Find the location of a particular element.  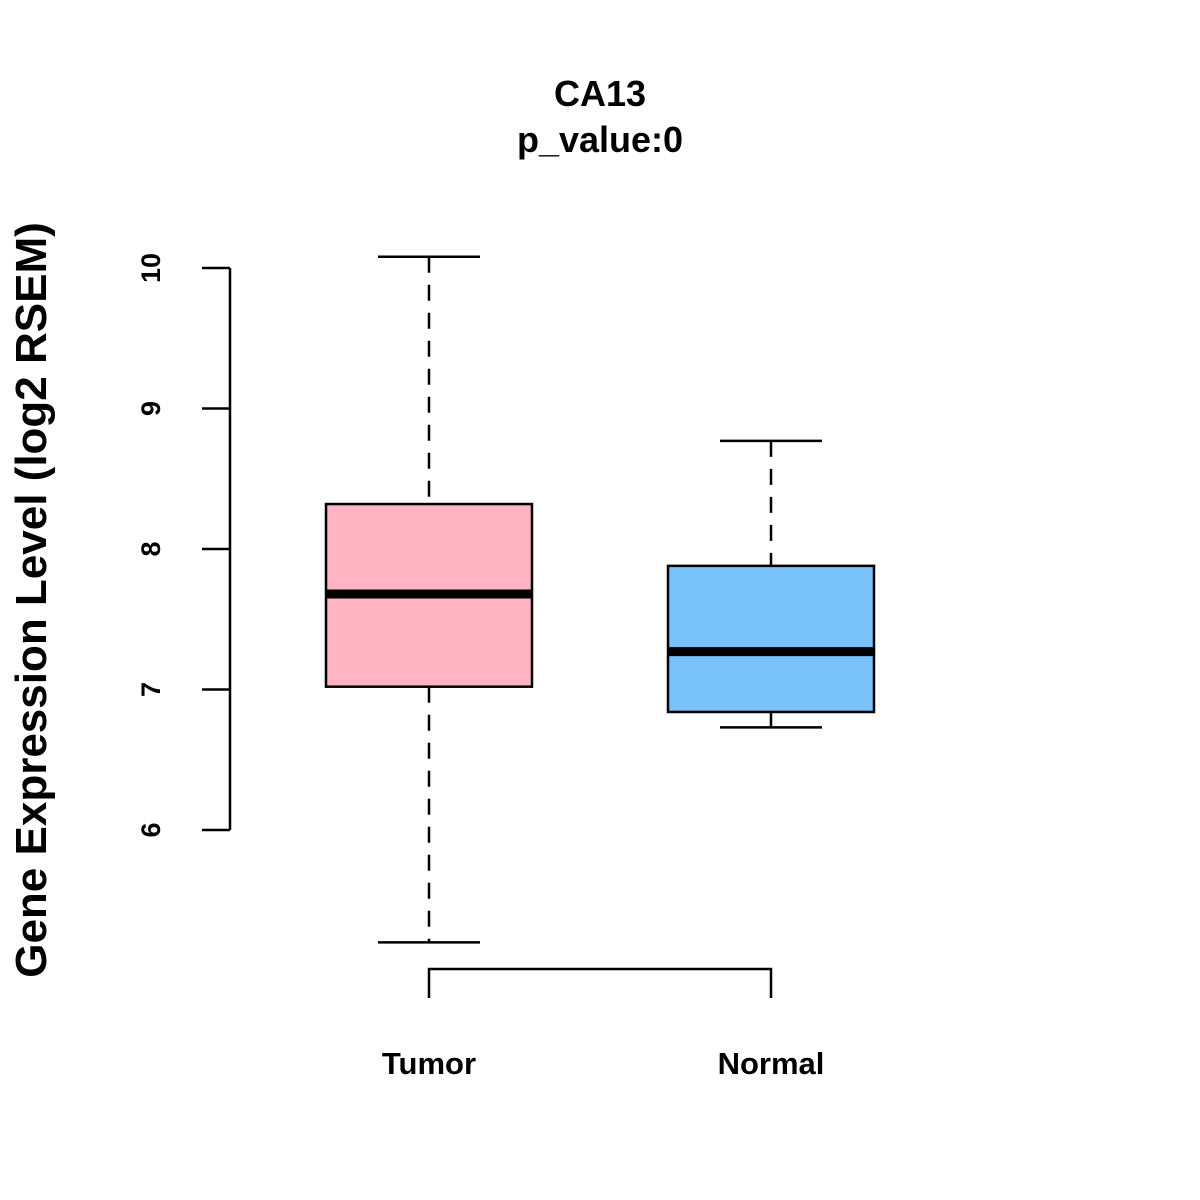

y-axis-ticks: 6 7 8 9 10 is located at coordinates (183, 545).